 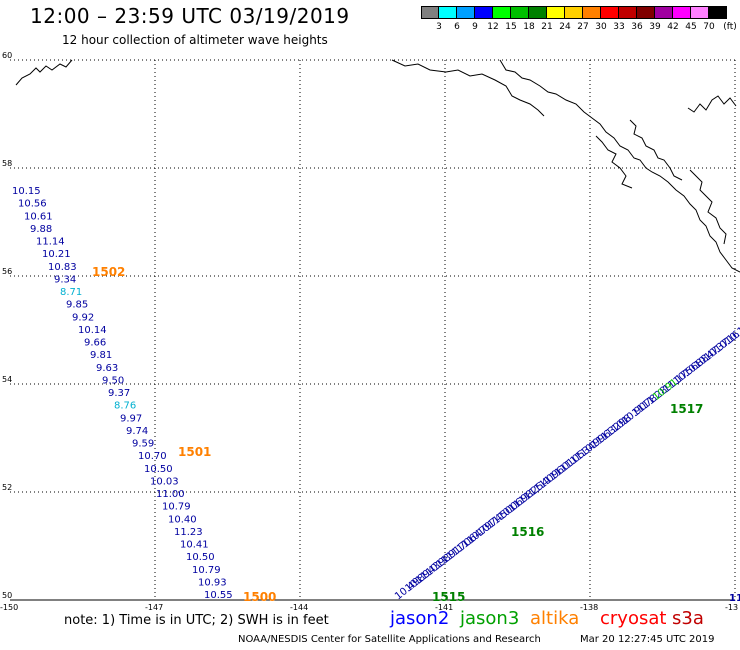 What do you see at coordinates (188, 532) in the screenshot?
I see `swh-value: 11.23` at bounding box center [188, 532].